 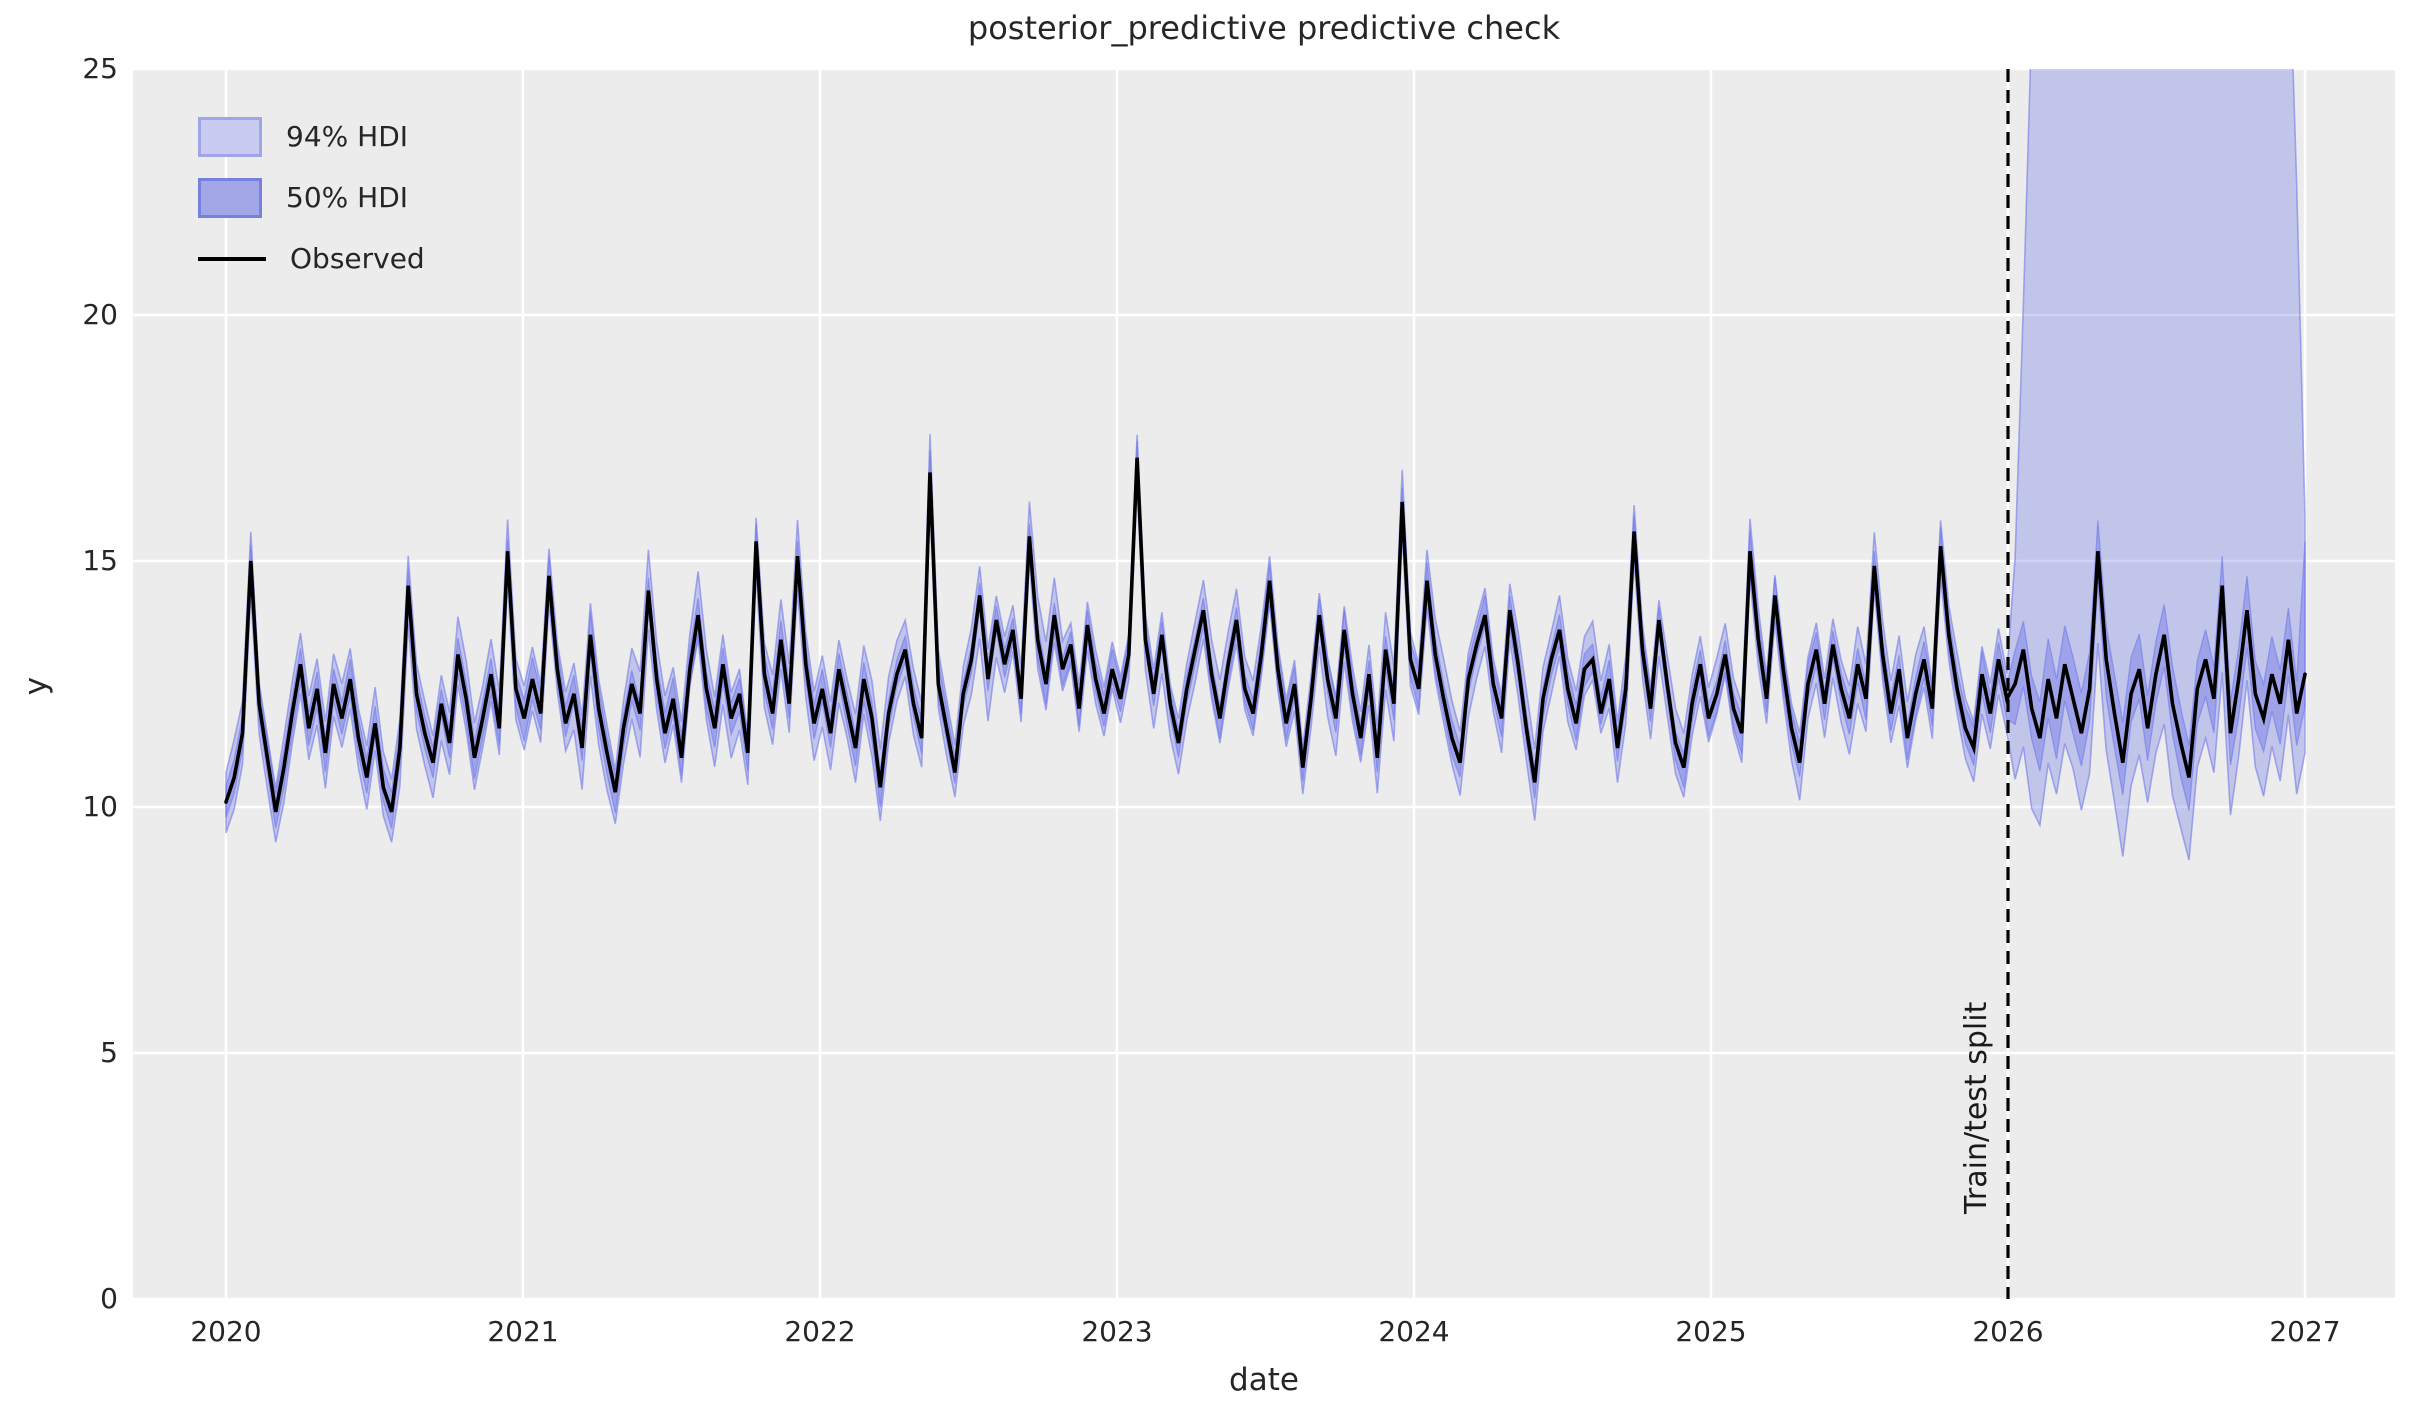 What do you see at coordinates (232, 258) in the screenshot?
I see `observed-line-swatch-icon` at bounding box center [232, 258].